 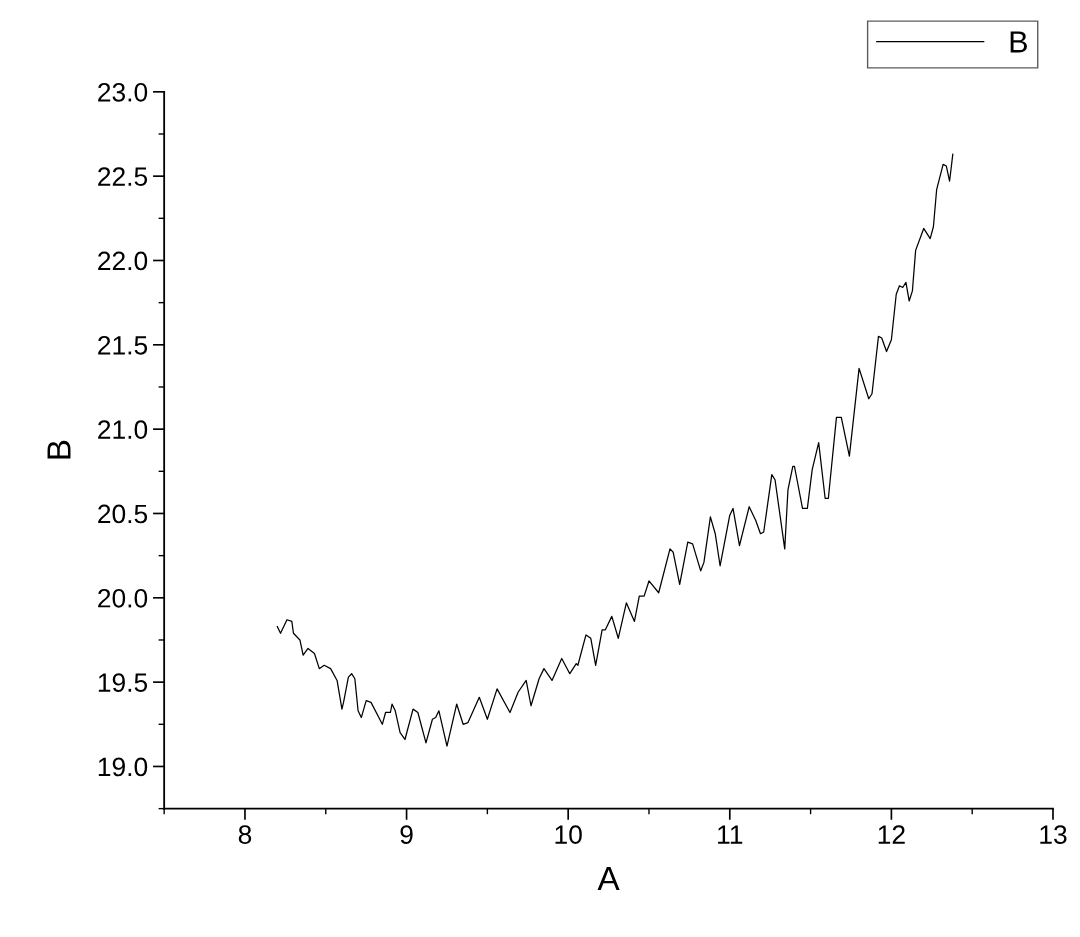 What do you see at coordinates (1053, 834) in the screenshot?
I see `x-tick-label: 13` at bounding box center [1053, 834].